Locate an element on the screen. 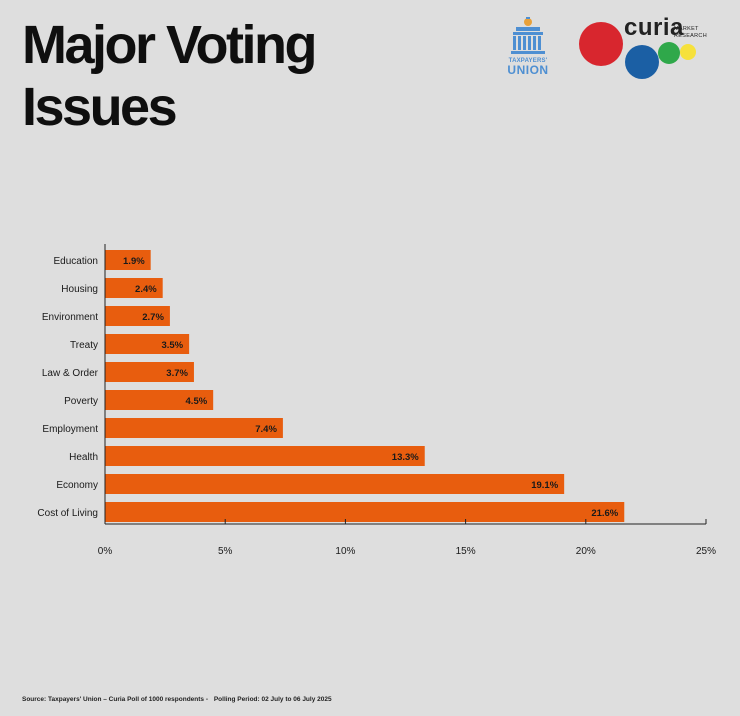 The height and width of the screenshot is (716, 740). x-tick-label: 20% is located at coordinates (586, 551).